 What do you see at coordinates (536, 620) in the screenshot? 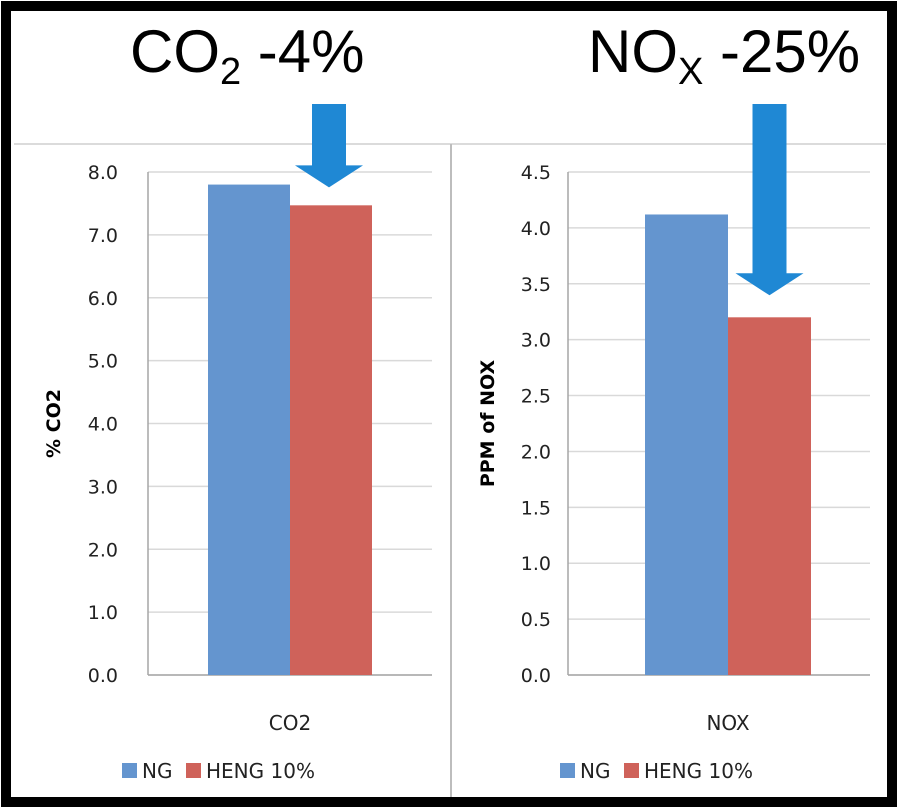
I see `y-tick-label: 0.5` at bounding box center [536, 620].